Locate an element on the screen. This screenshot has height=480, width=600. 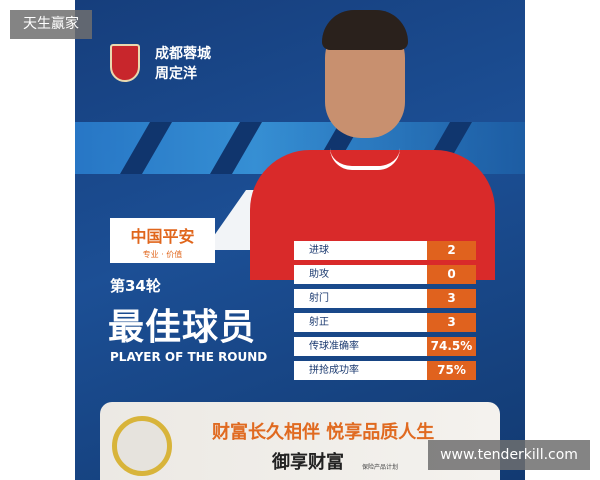
stat-row: 射正 3 is located at coordinates (385, 322).